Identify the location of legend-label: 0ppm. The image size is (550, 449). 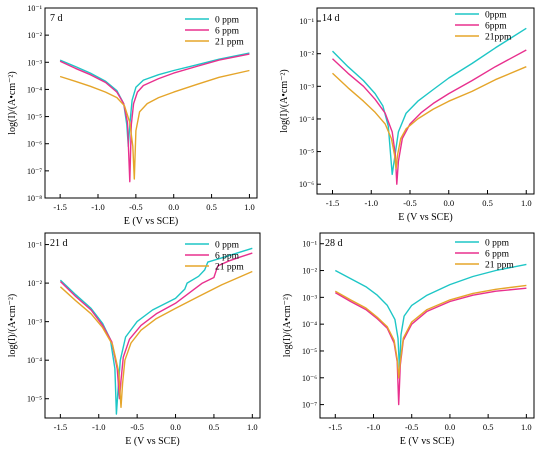
(496, 16).